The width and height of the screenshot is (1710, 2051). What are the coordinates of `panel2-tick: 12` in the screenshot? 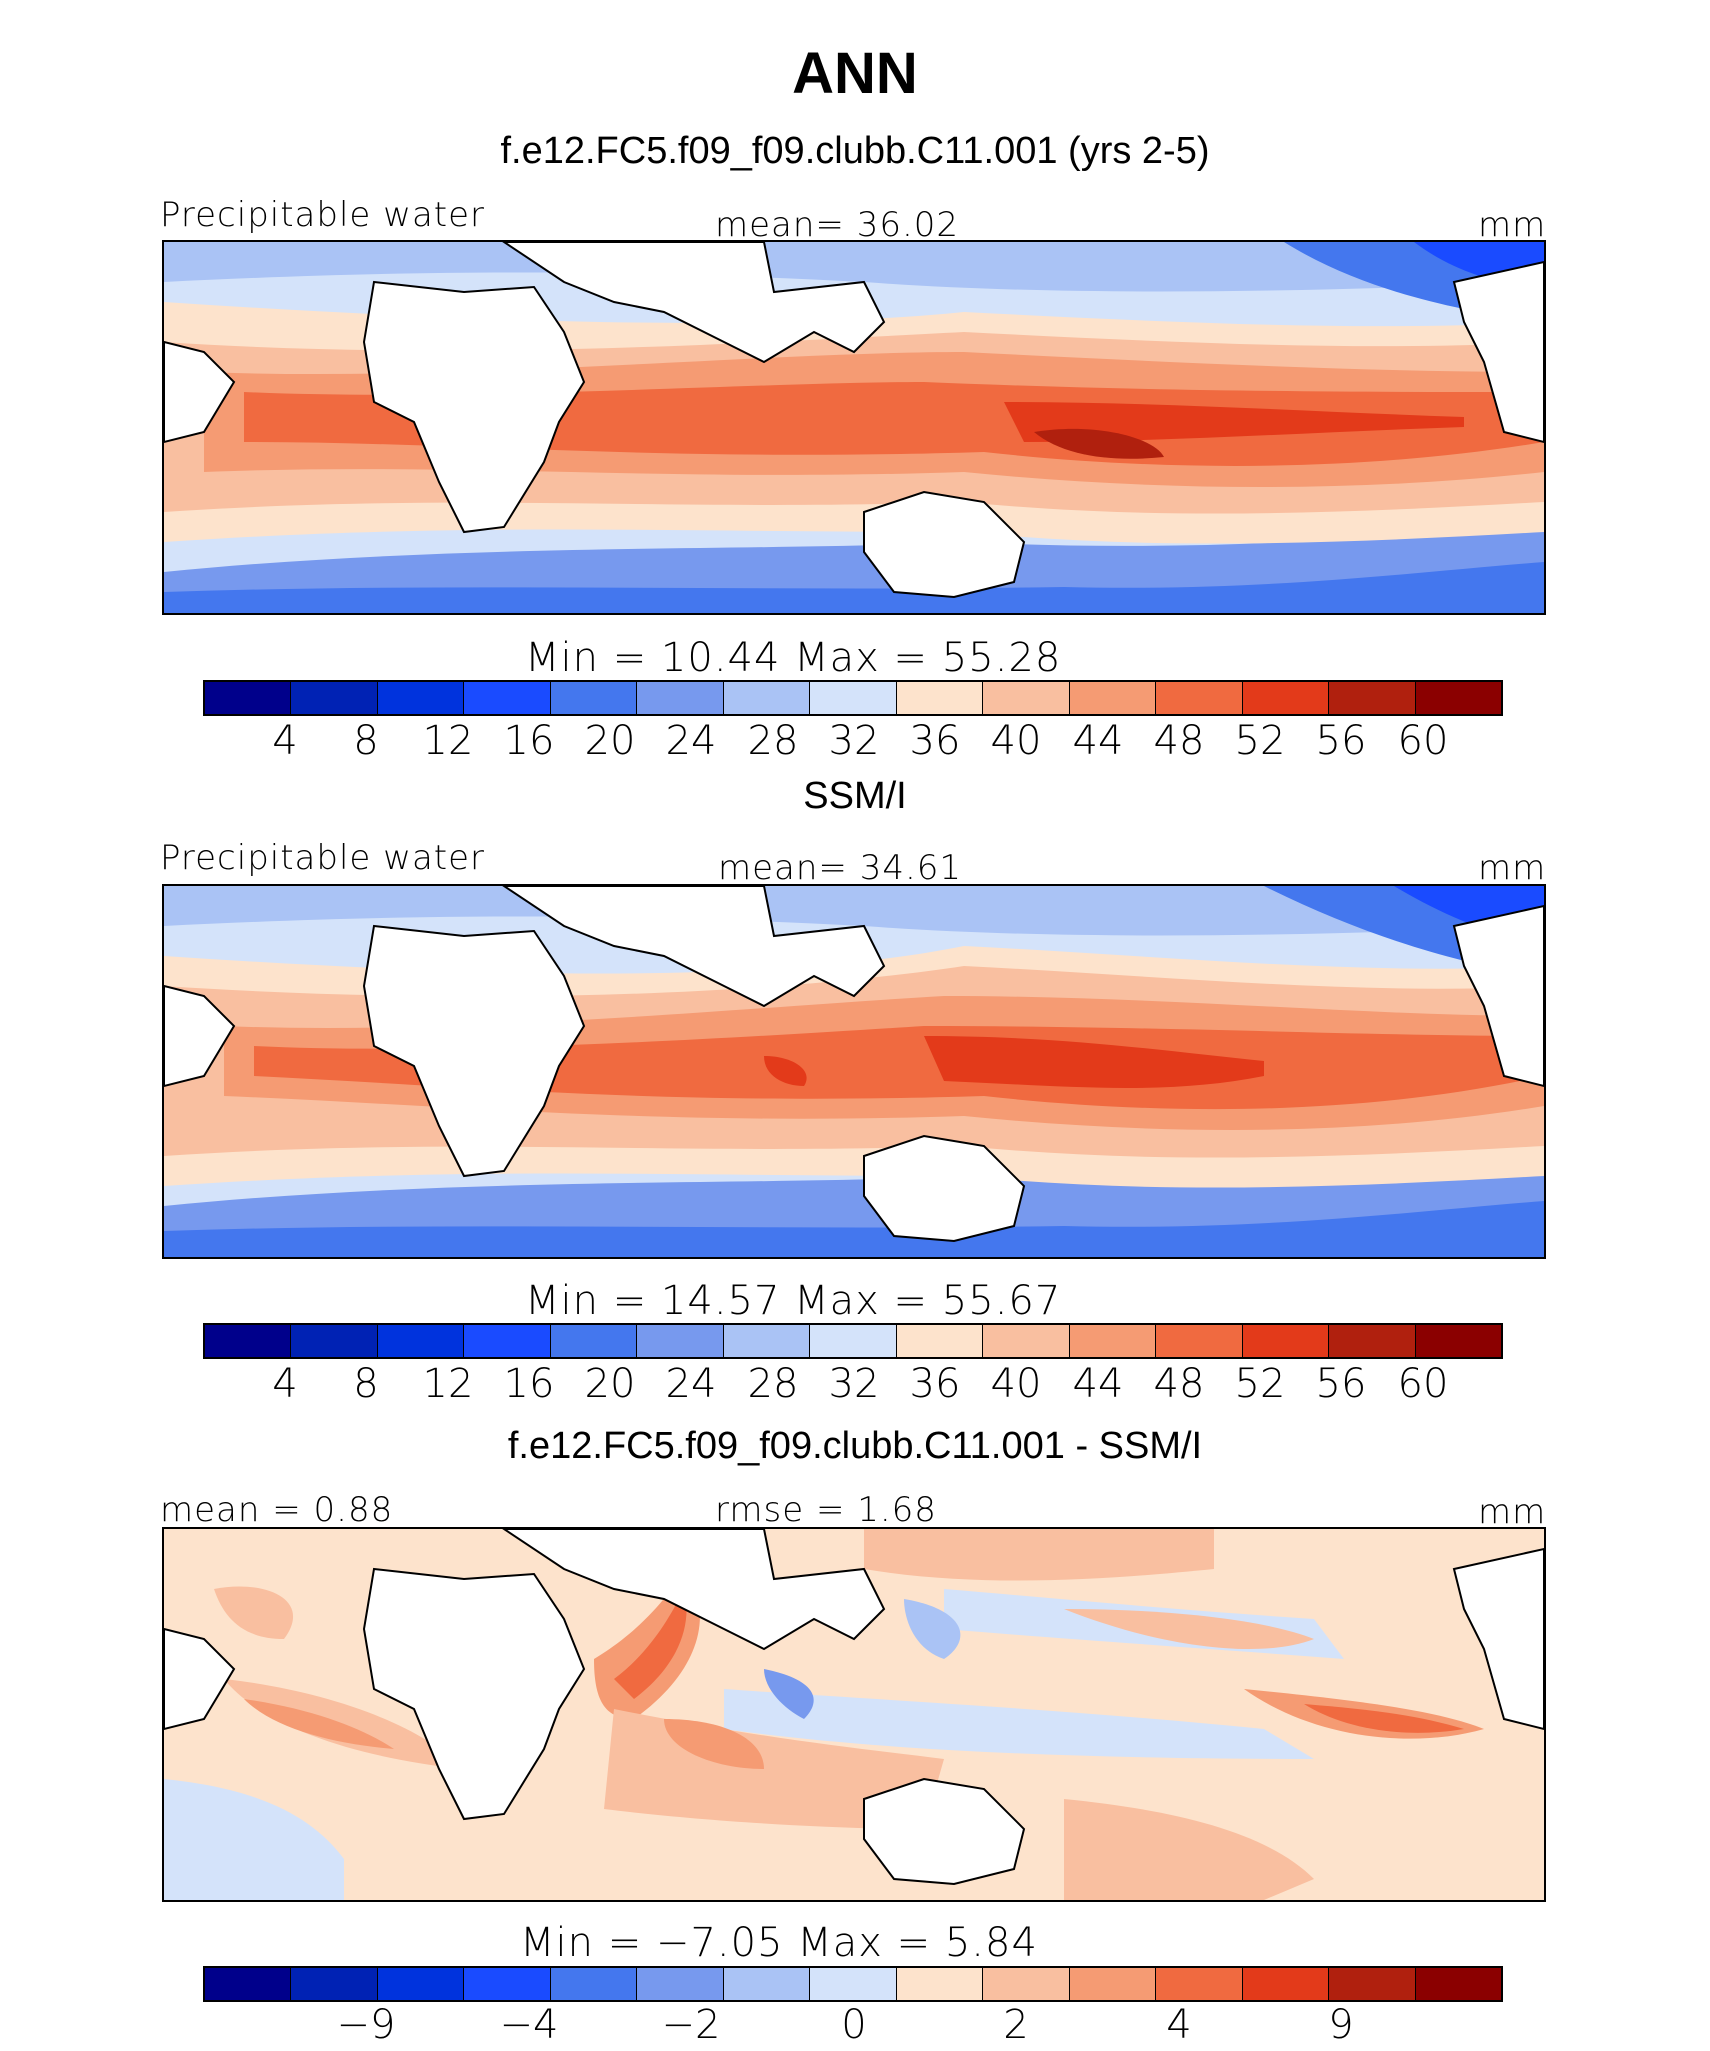 It's located at (448, 1384).